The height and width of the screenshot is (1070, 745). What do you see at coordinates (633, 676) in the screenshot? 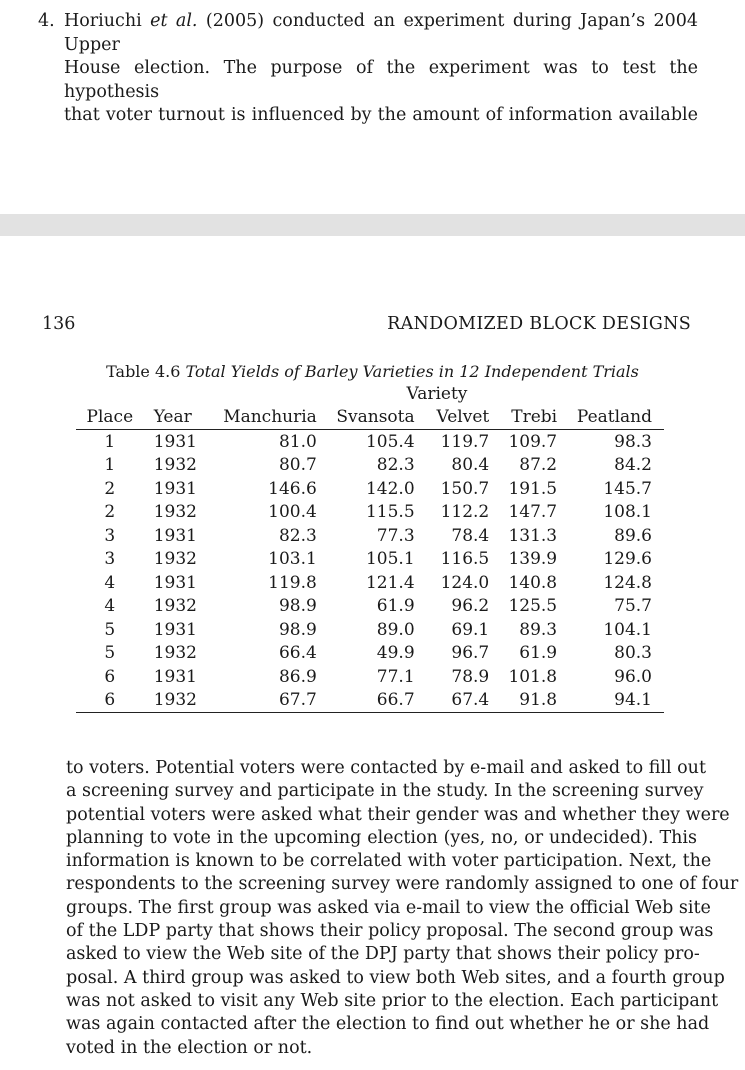
I see `table-cell: 96.0` at bounding box center [633, 676].